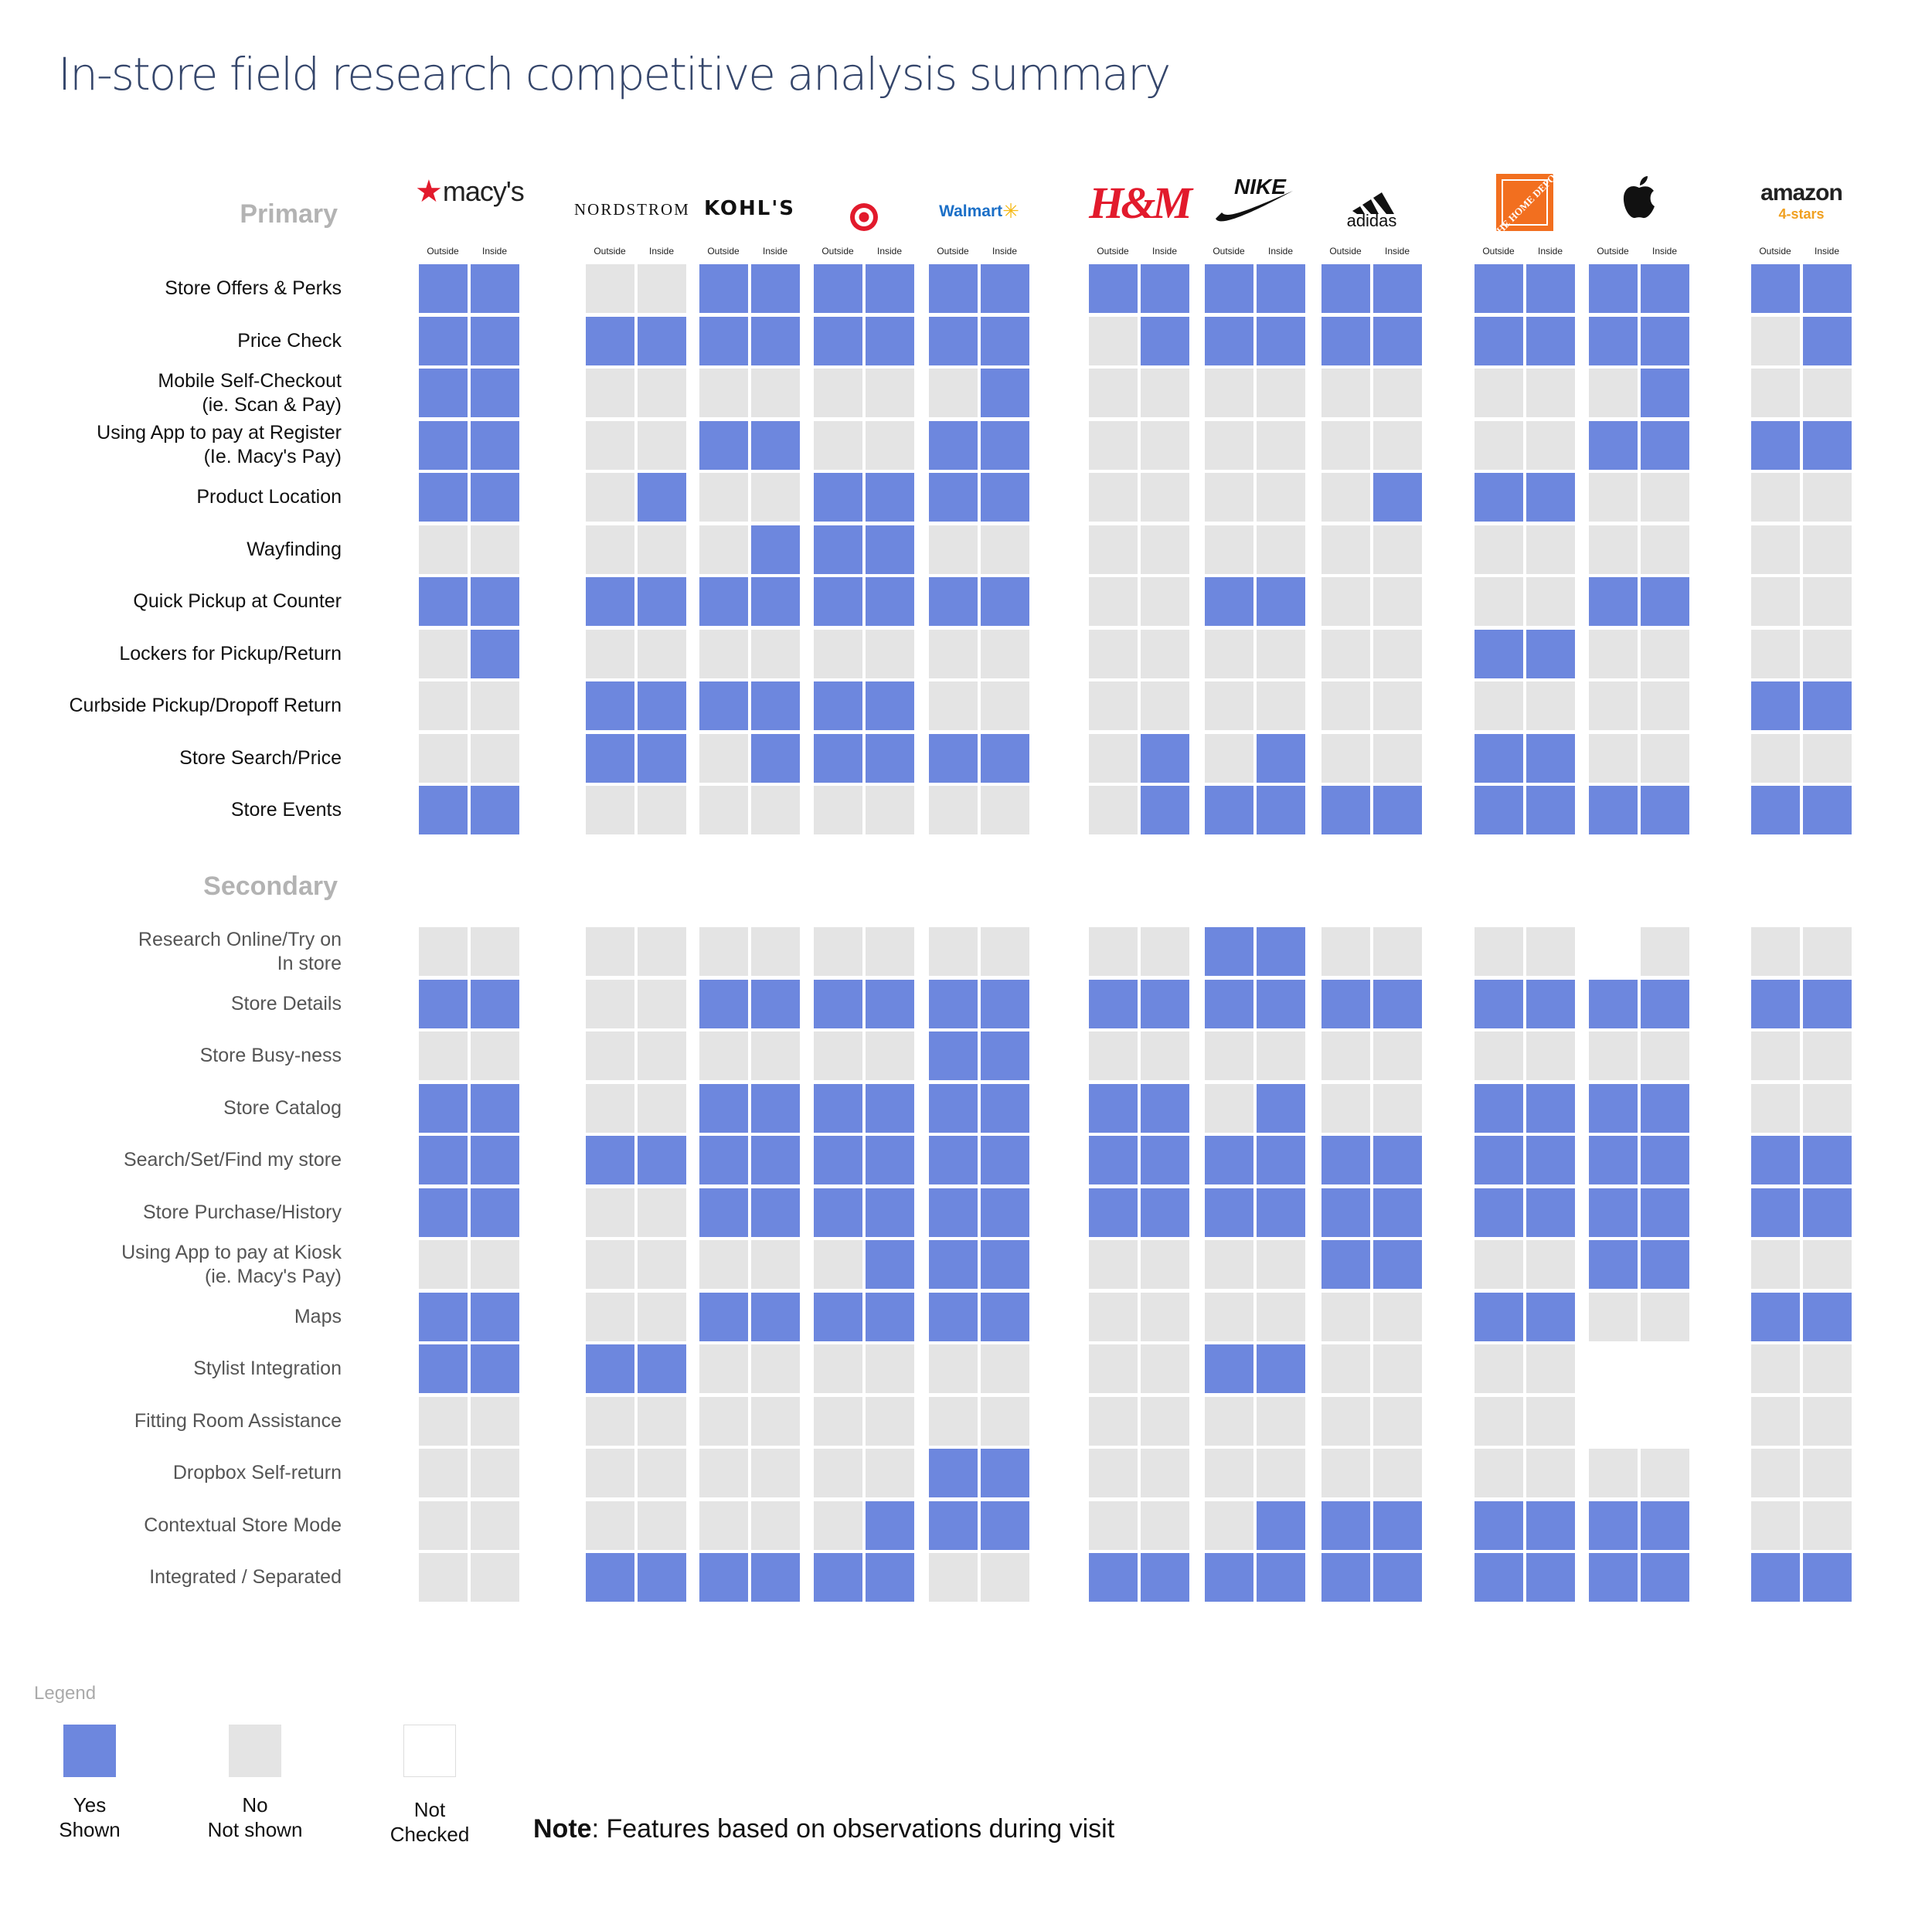 The image size is (1932, 1910). Describe the element at coordinates (484, 191) in the screenshot. I see `brand-text: macy's` at that location.